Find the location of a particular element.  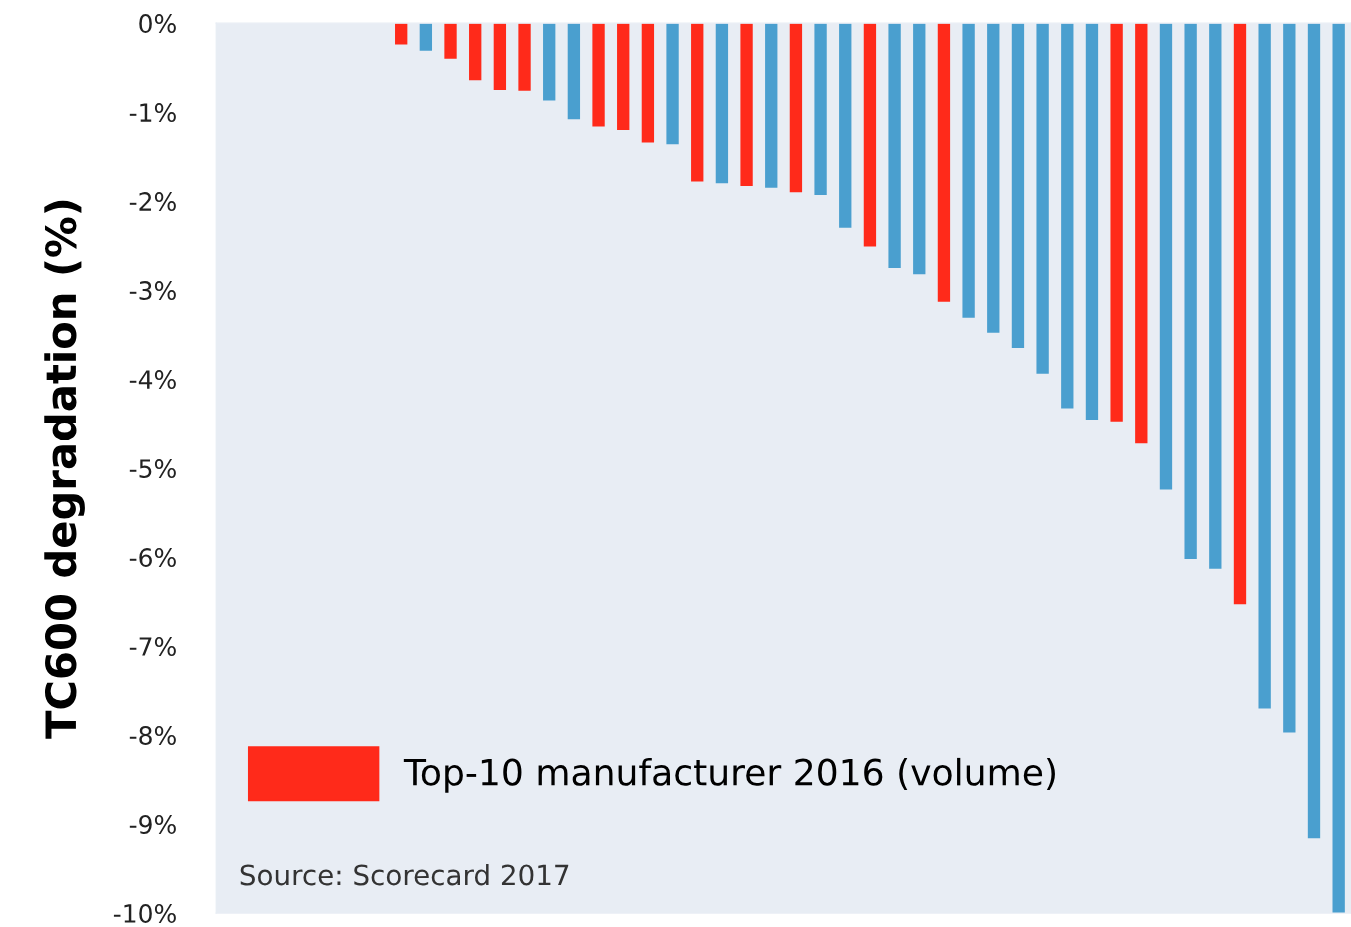

y-tick-label: -7% is located at coordinates (152, 646).